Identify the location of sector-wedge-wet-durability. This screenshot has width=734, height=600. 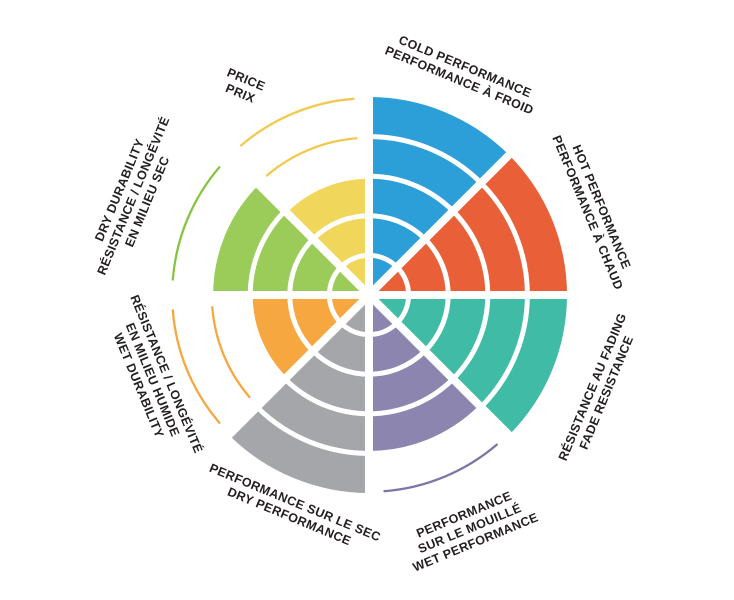
(309, 337).